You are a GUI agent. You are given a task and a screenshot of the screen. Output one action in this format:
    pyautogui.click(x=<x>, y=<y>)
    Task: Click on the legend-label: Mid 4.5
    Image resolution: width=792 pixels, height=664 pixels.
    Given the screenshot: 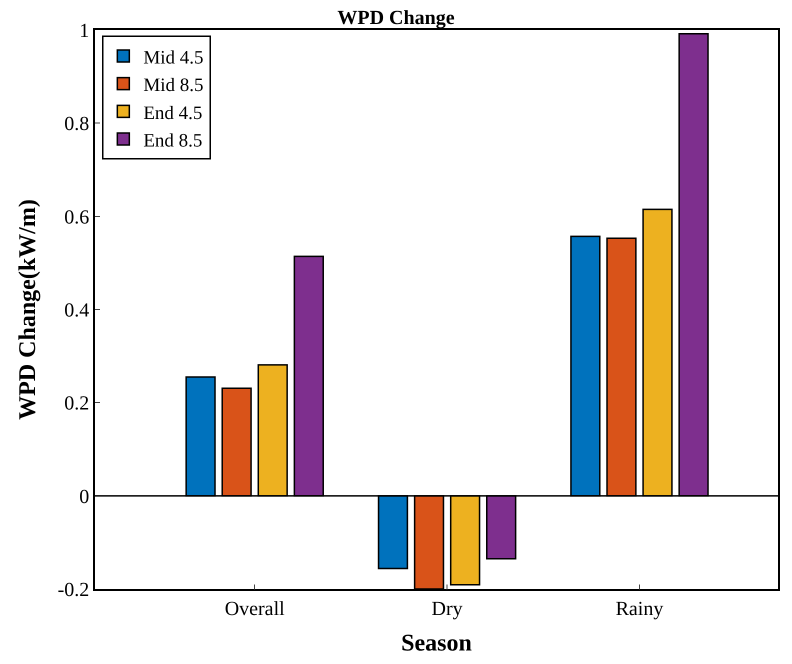 What is the action you would take?
    pyautogui.click(x=173, y=57)
    